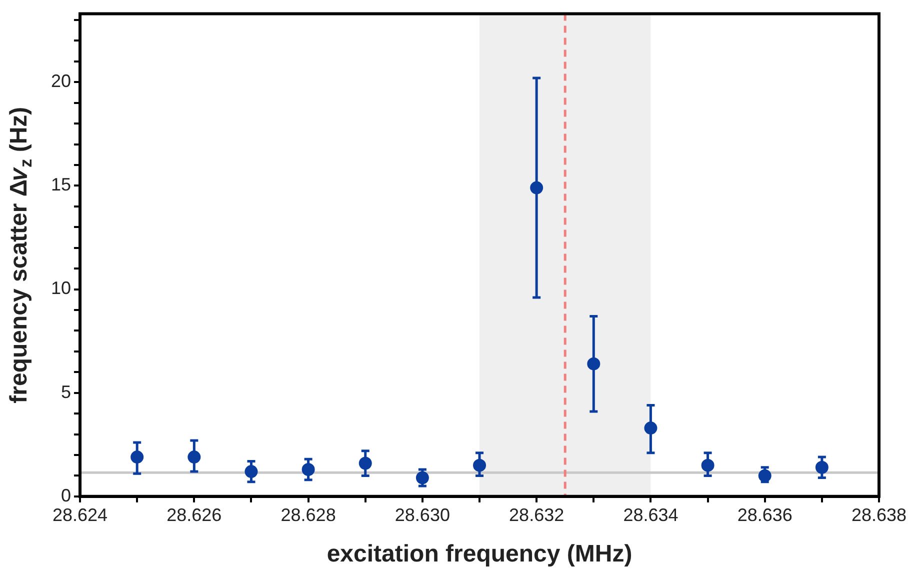 This screenshot has width=919, height=578. Describe the element at coordinates (61, 81) in the screenshot. I see `y-tick-label: 20` at that location.